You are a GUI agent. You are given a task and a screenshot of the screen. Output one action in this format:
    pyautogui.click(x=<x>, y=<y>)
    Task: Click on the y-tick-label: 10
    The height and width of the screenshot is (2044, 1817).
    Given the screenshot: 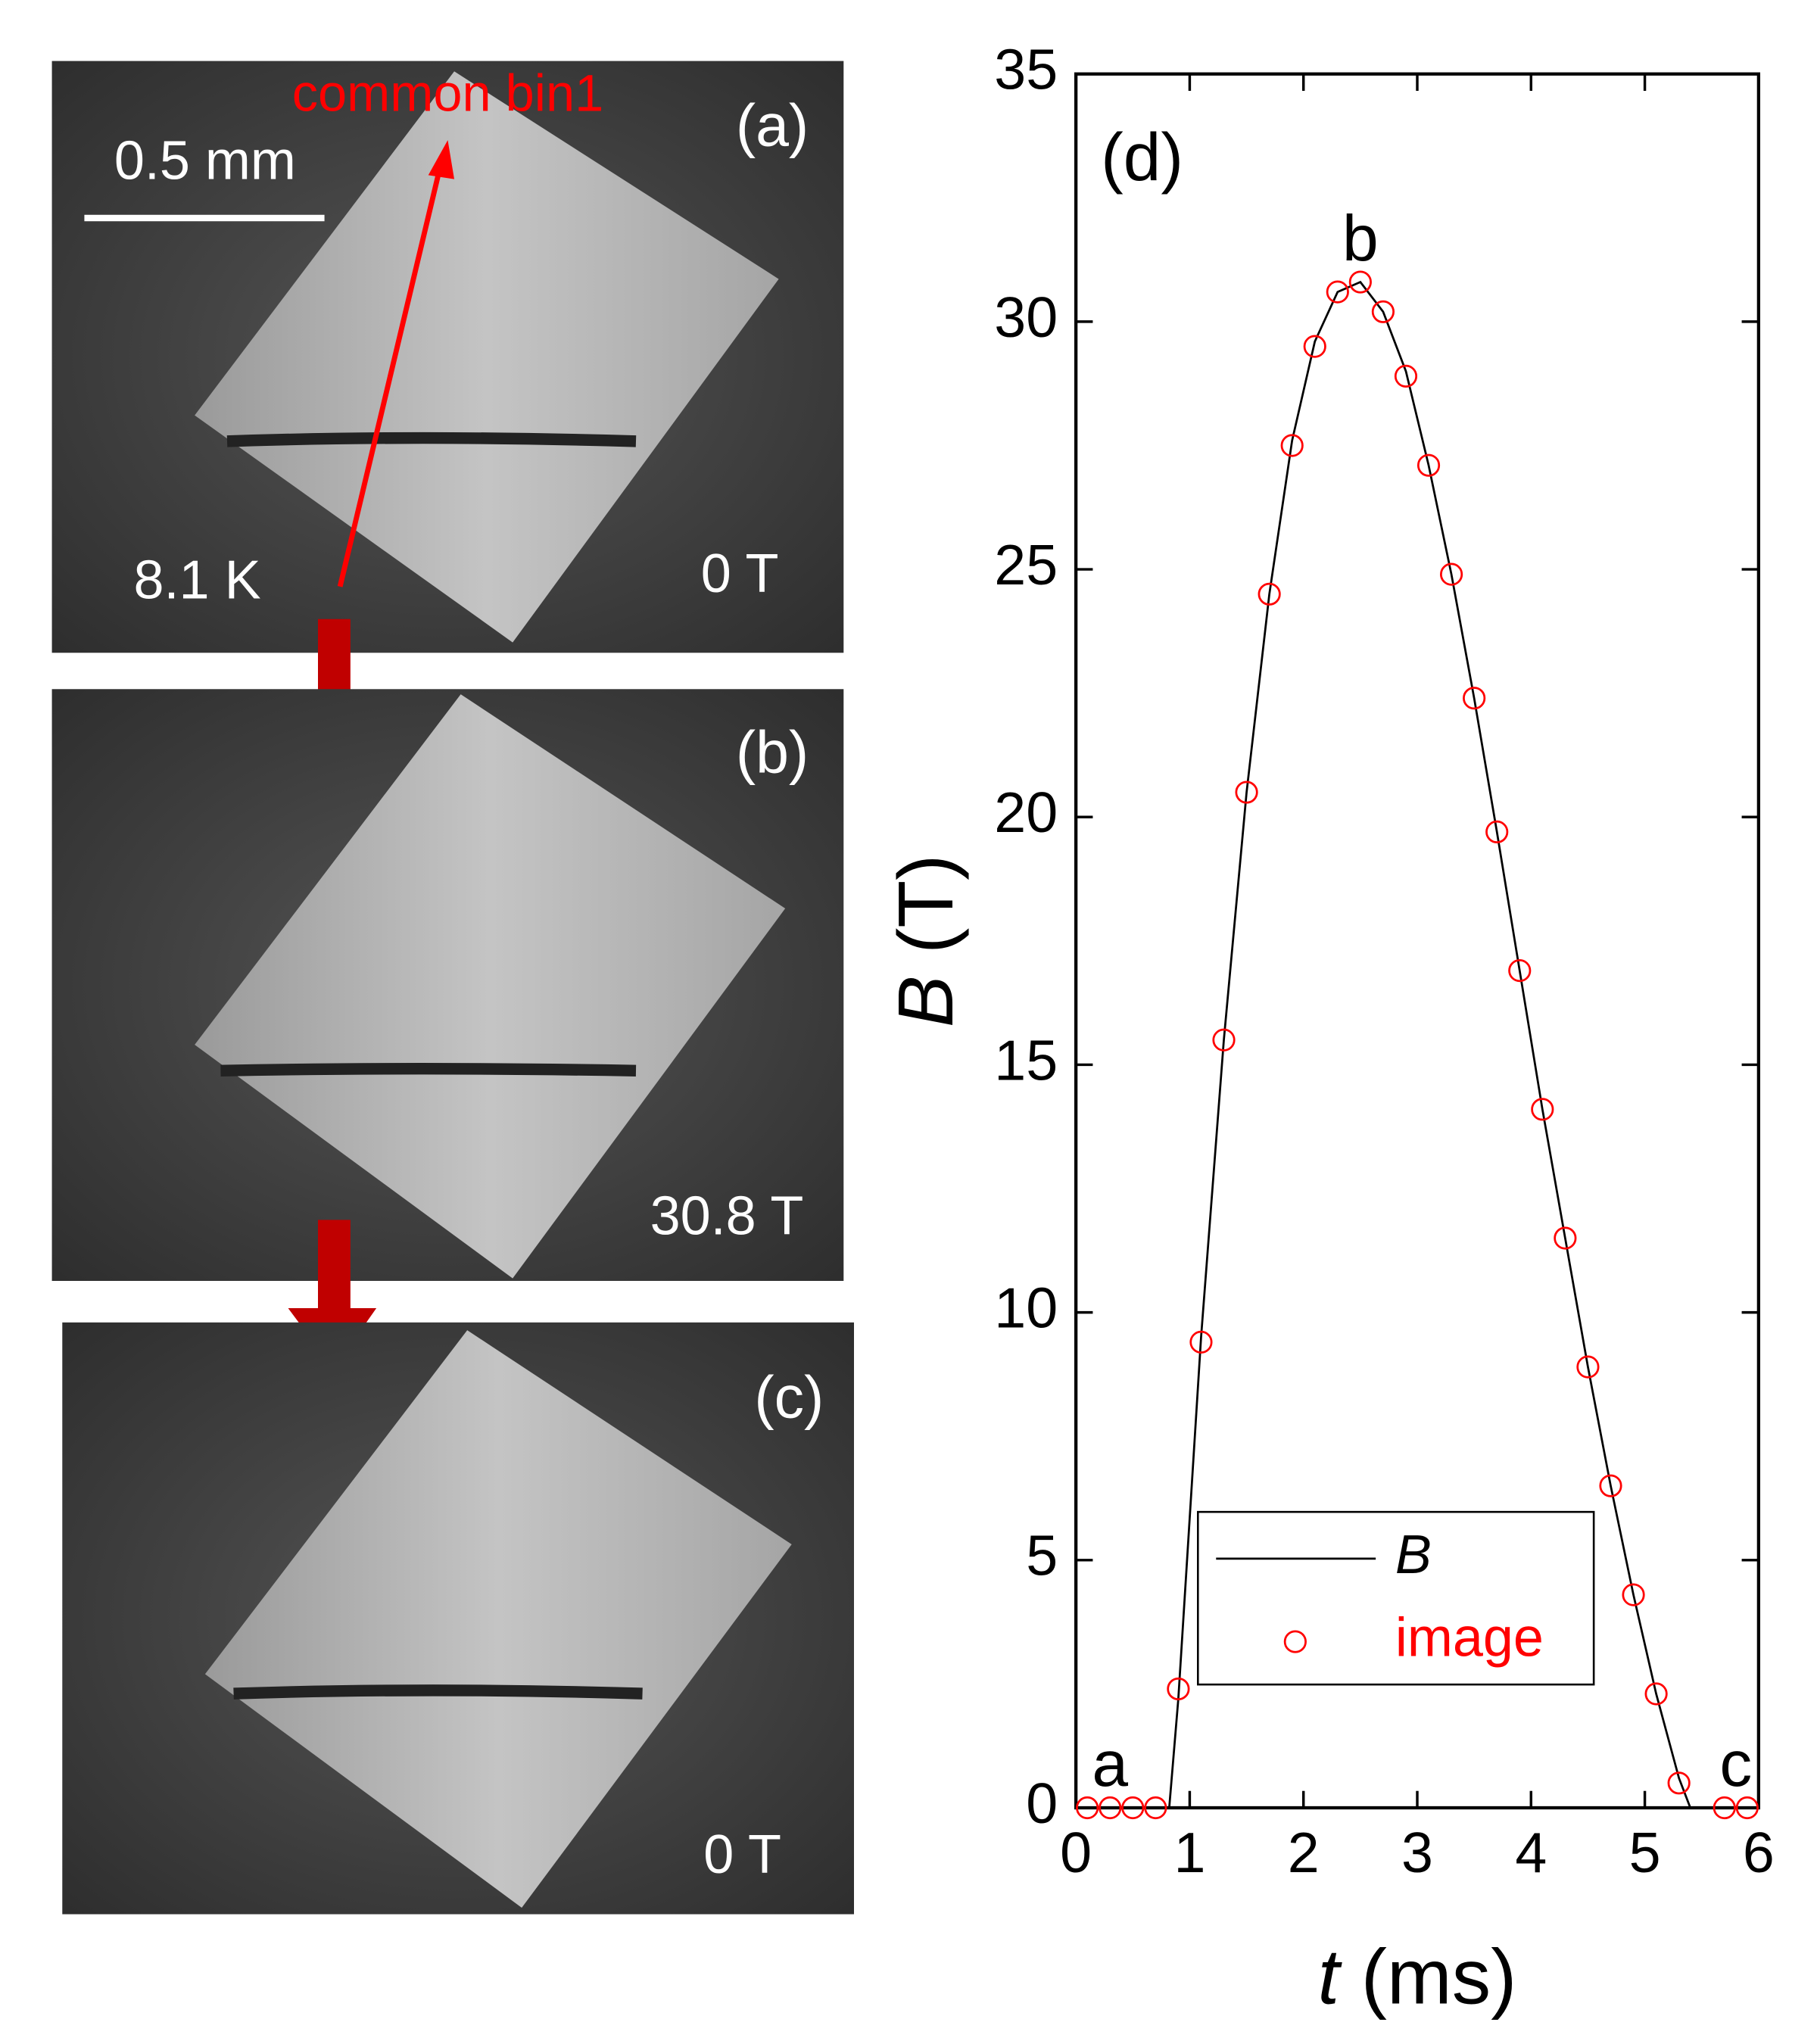 What is the action you would take?
    pyautogui.click(x=1026, y=1308)
    